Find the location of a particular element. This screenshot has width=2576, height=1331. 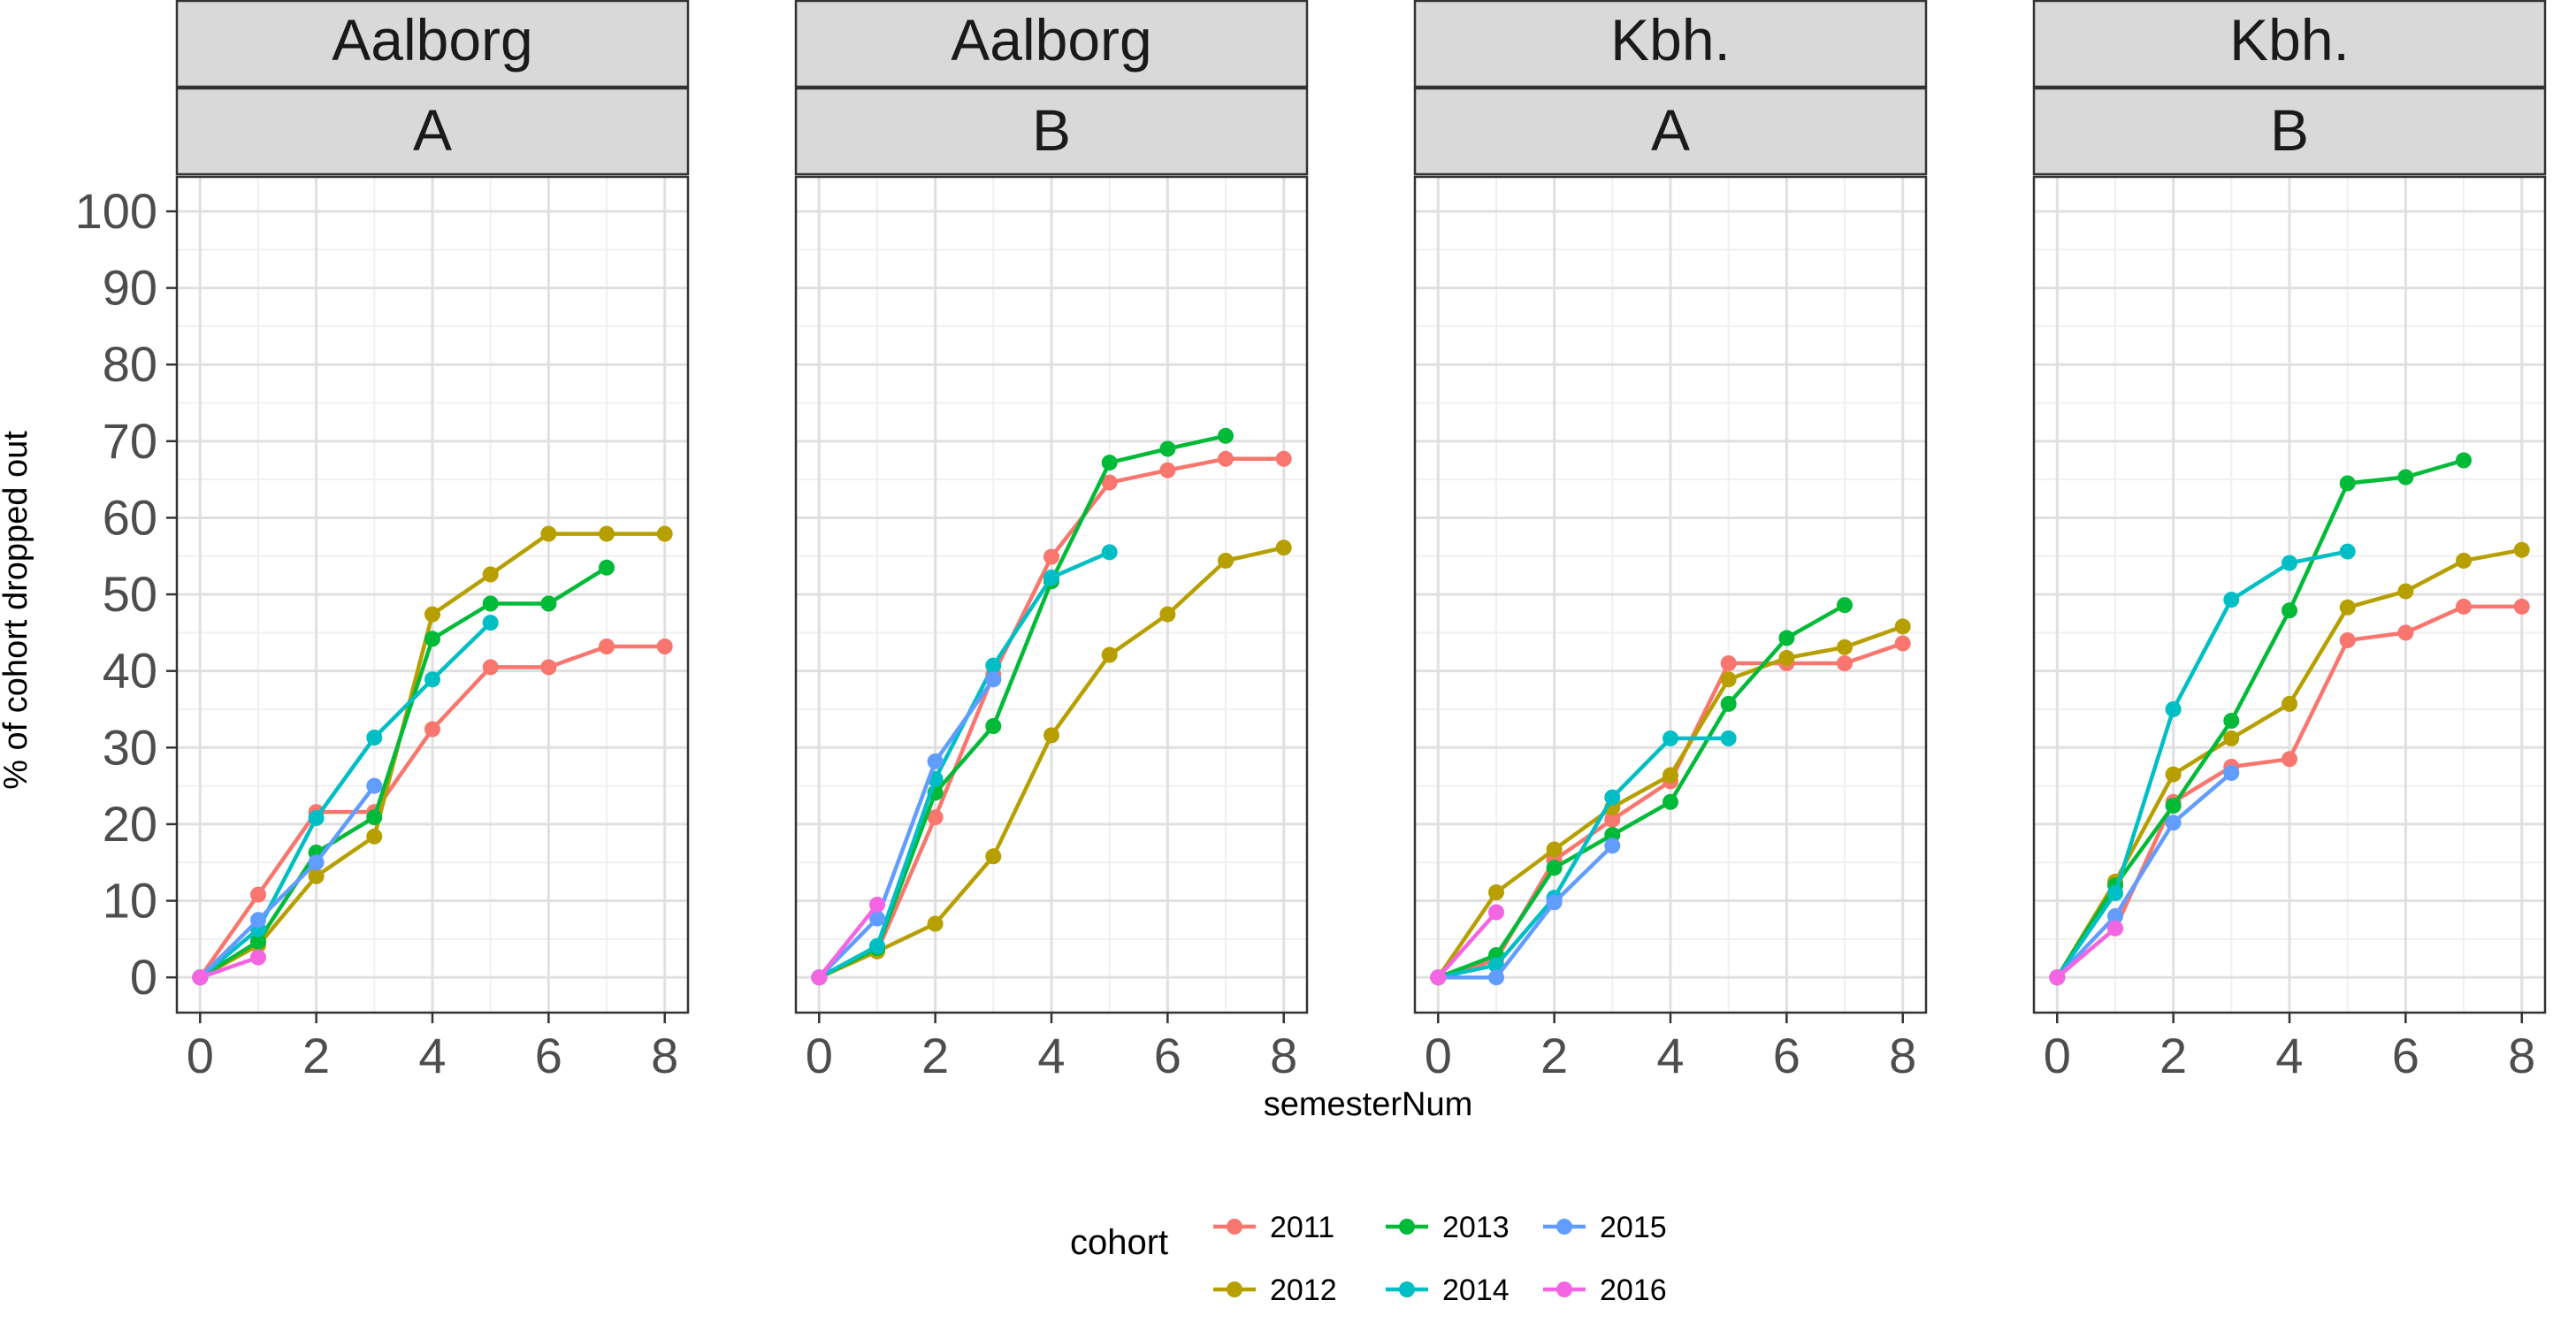

legend-key-2014: 2014 is located at coordinates (1448, 1290).